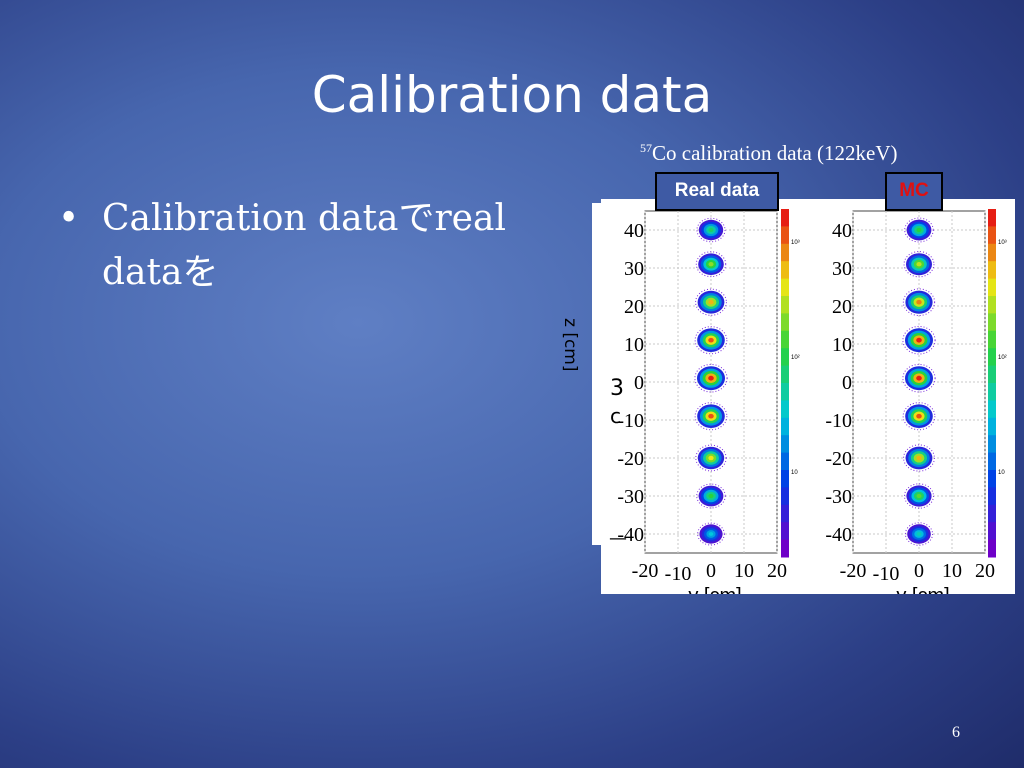  Describe the element at coordinates (570, 345) in the screenshot. I see `z-axis-title-fragment: z [cm]` at that location.